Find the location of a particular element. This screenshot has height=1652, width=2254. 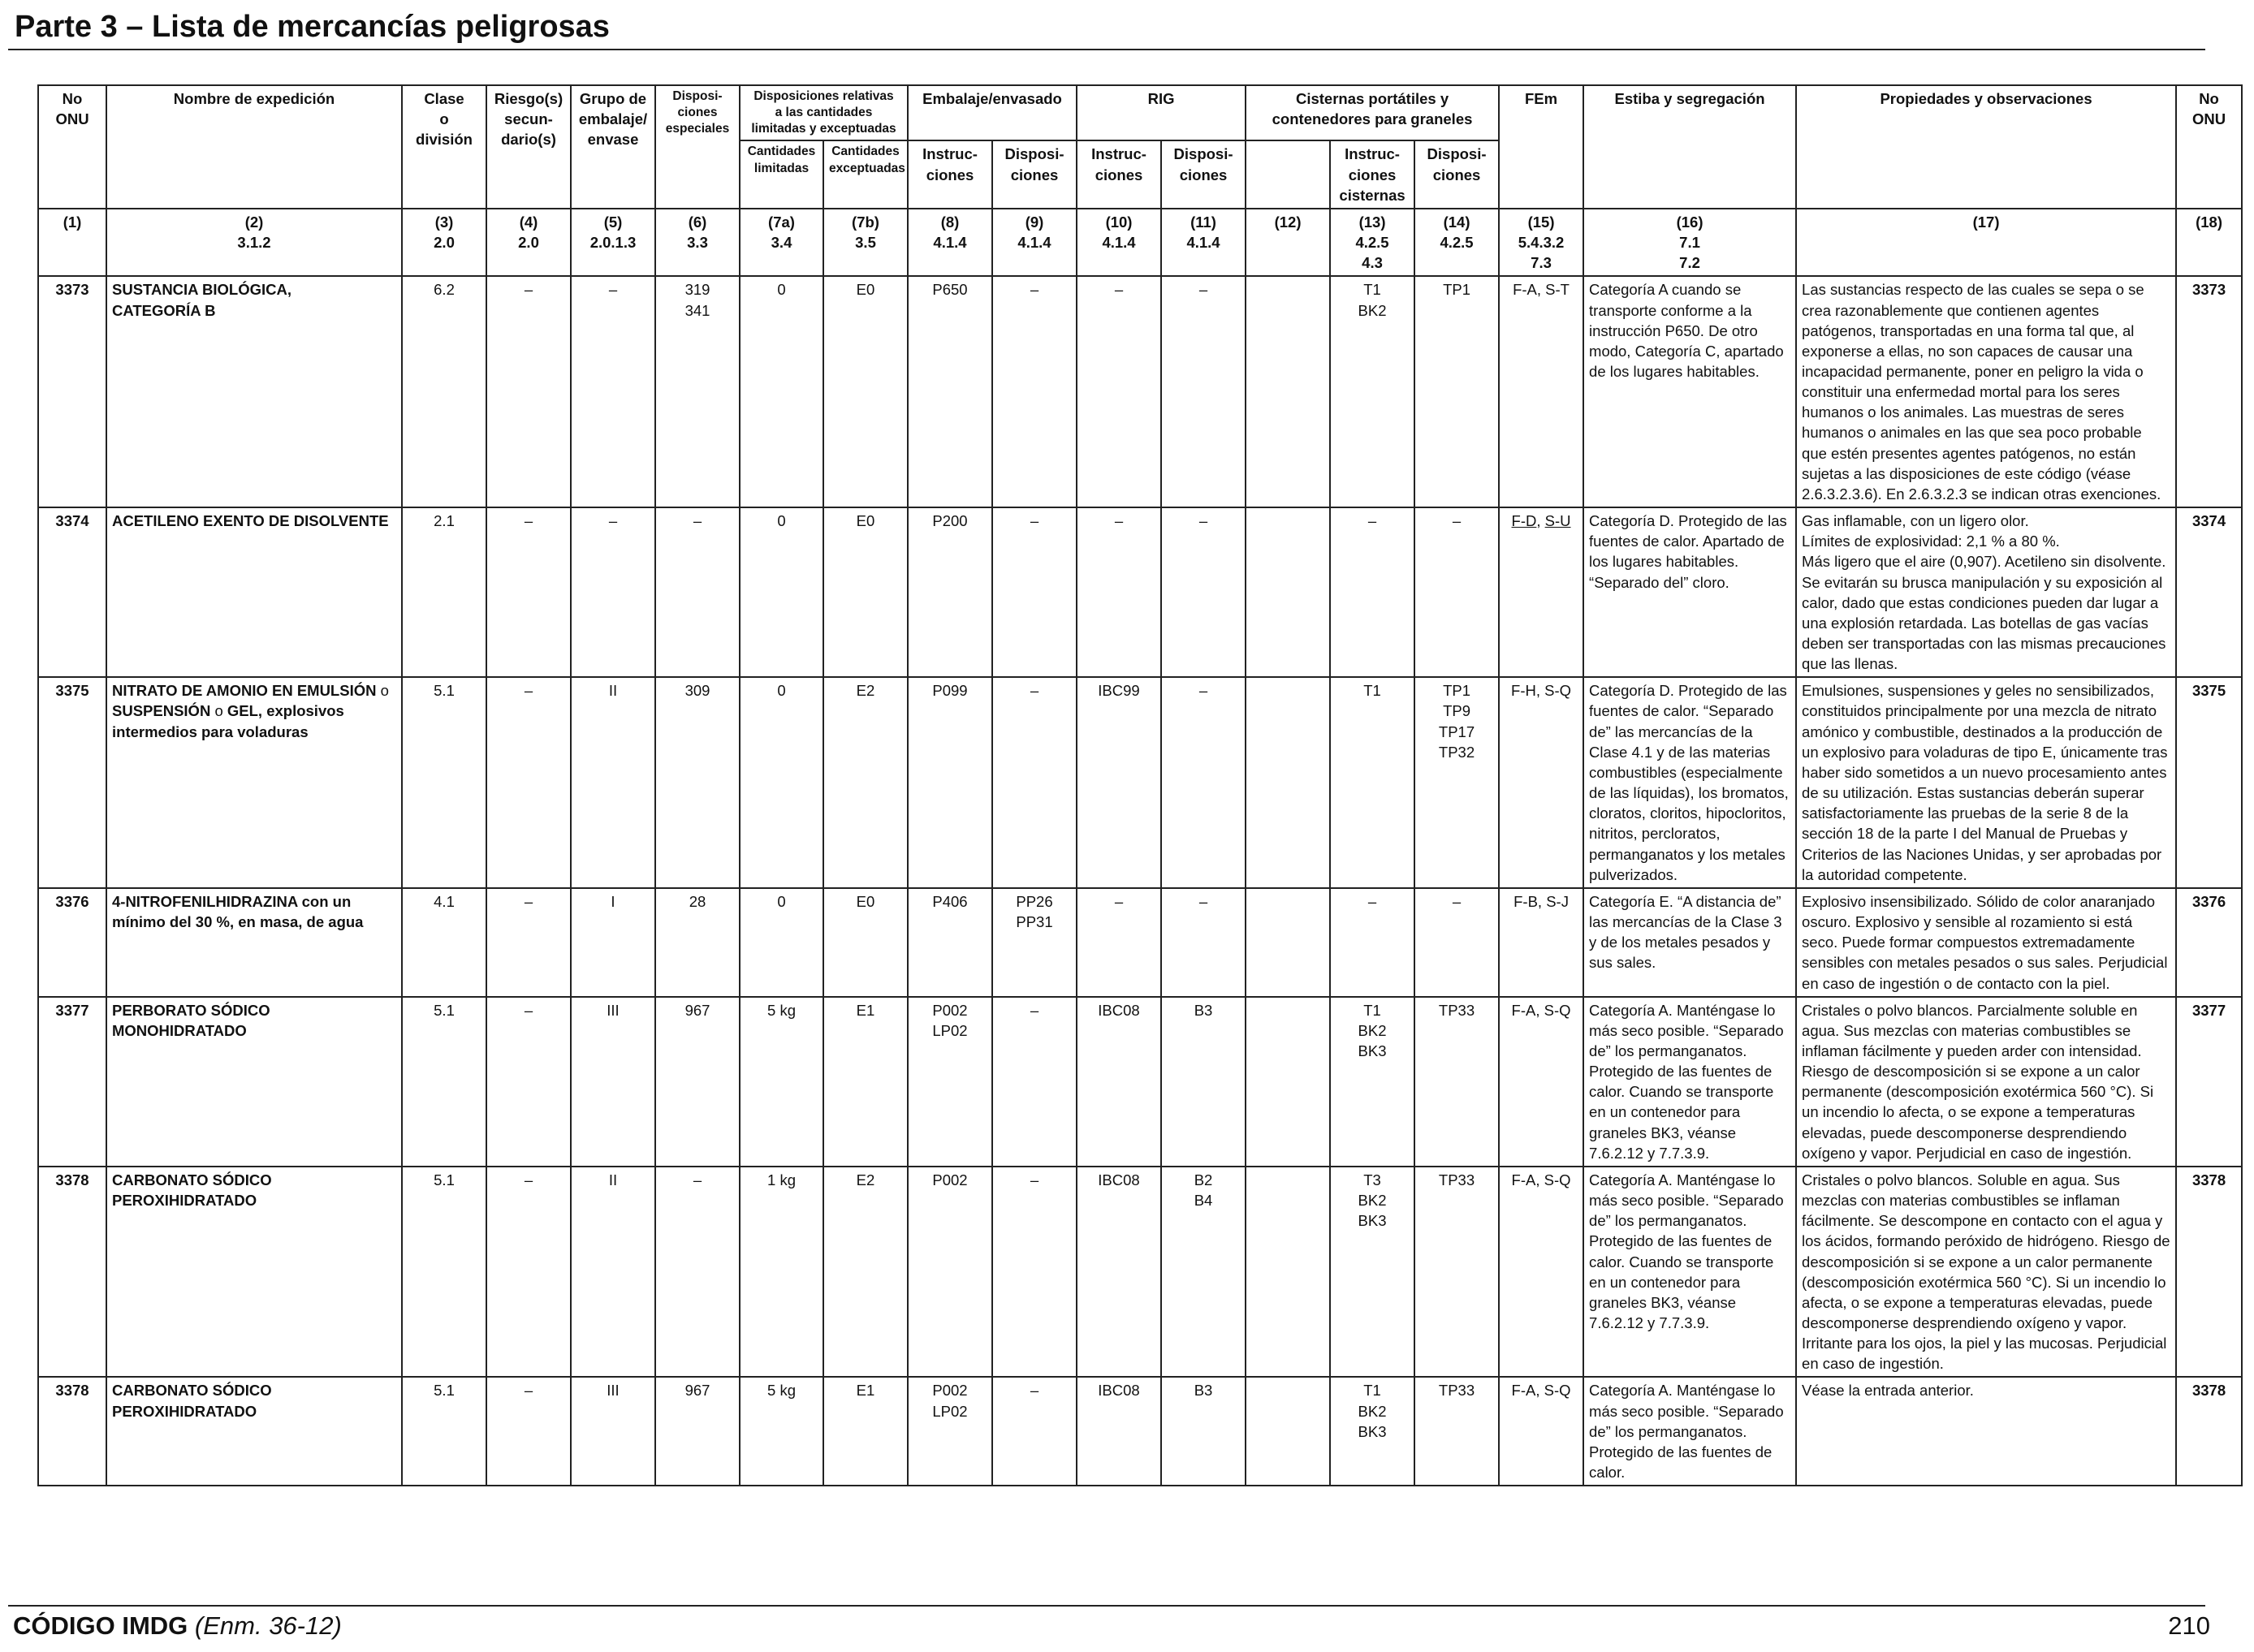

cantidades-limitadas: 0 is located at coordinates (781, 782).